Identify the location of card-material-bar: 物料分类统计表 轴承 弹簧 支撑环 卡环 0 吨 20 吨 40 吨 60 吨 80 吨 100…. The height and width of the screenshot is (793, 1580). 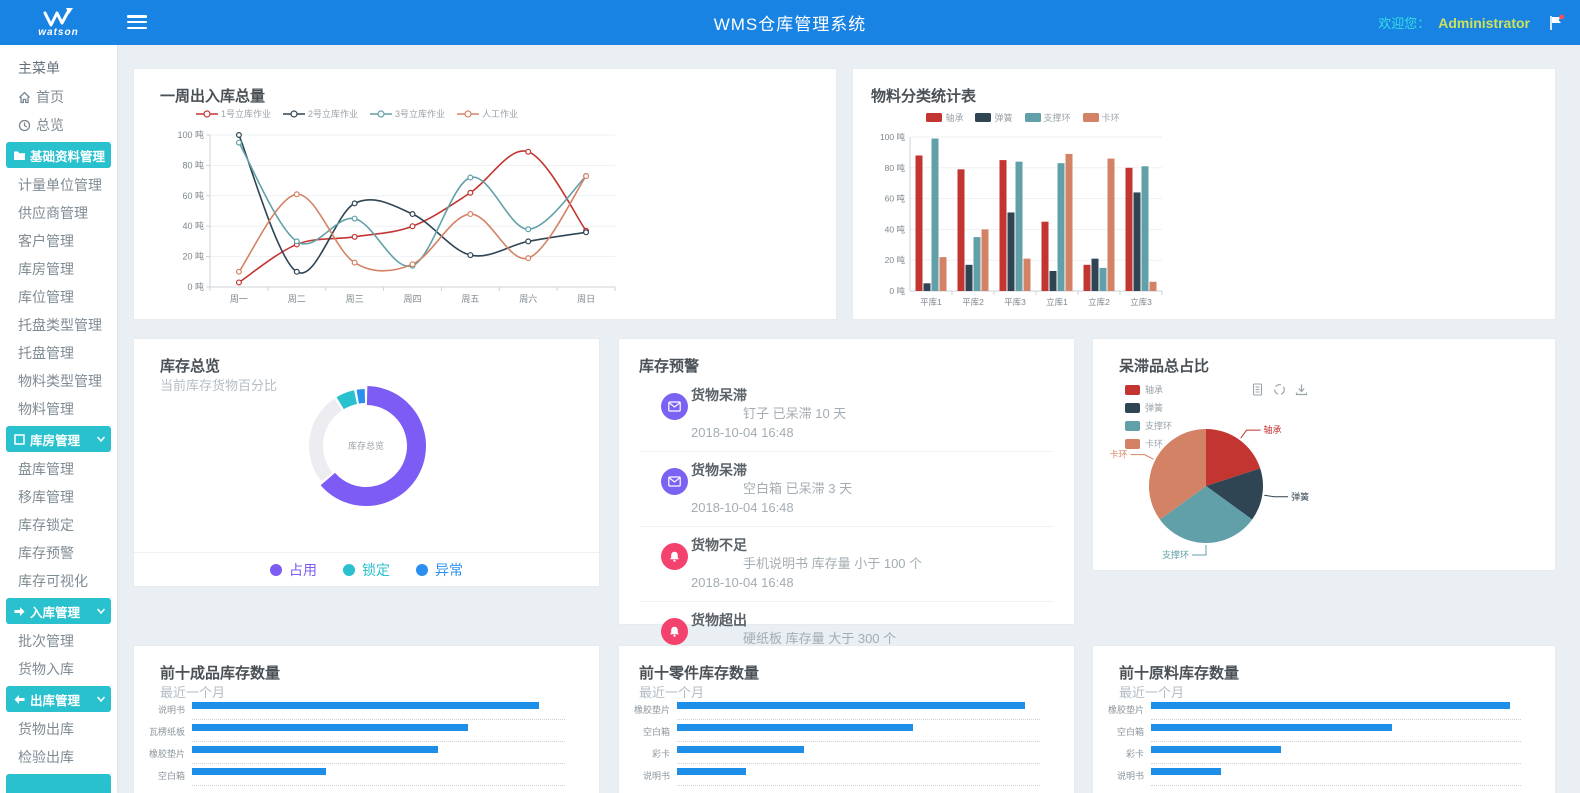
(1204, 194).